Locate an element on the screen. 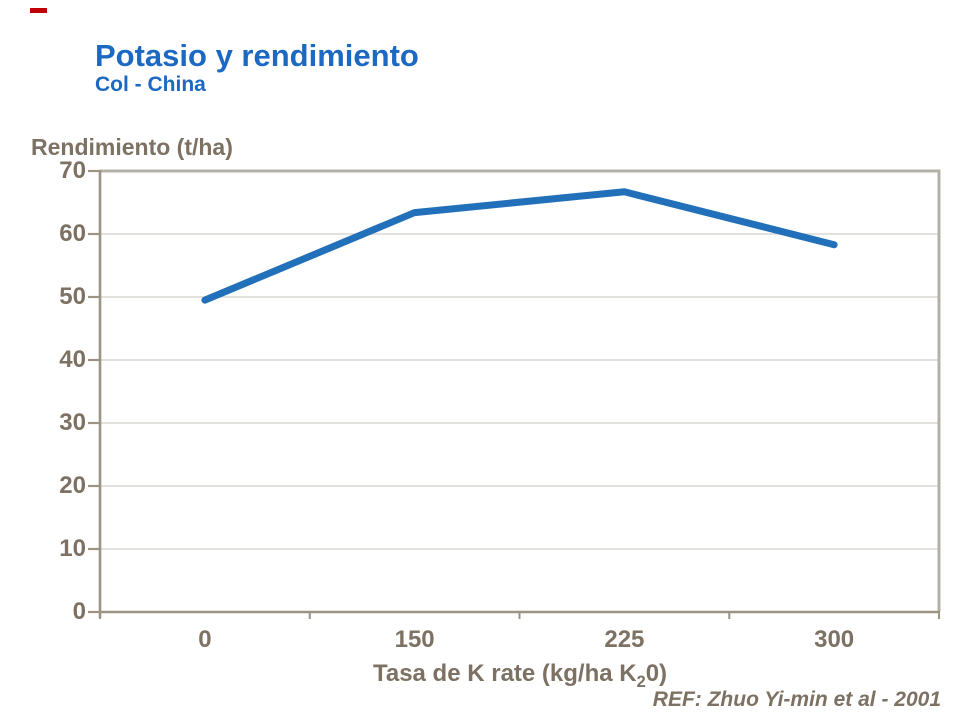 The width and height of the screenshot is (960, 720). red-dash-mark is located at coordinates (38, 10).